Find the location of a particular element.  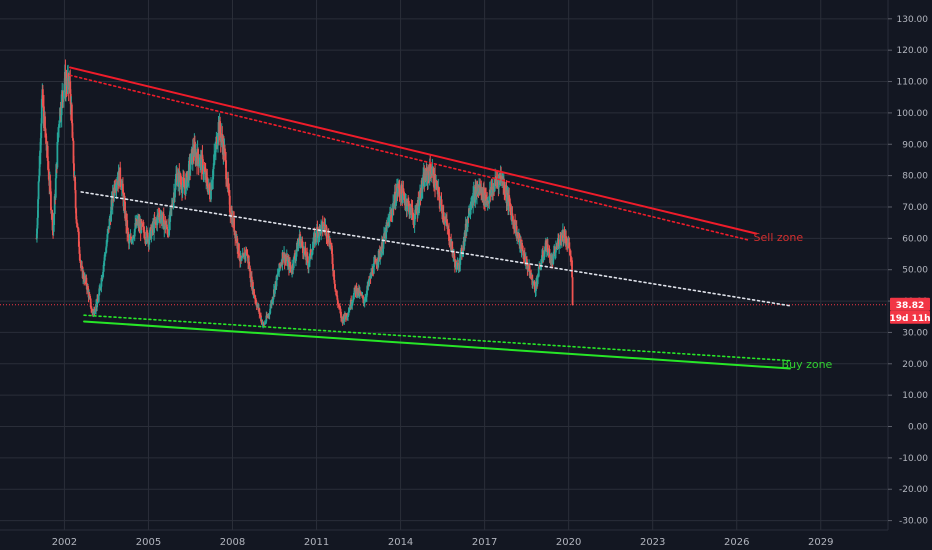

support-dotted-trendline is located at coordinates (437, 338).